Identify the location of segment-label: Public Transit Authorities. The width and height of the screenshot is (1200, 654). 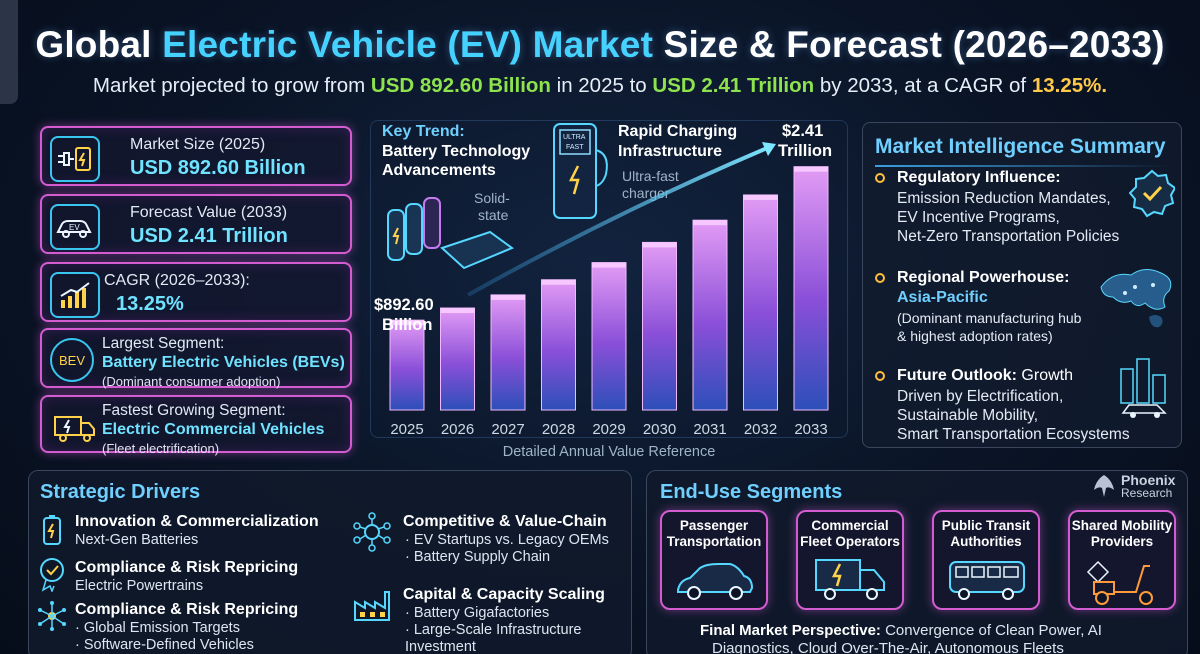
(986, 533).